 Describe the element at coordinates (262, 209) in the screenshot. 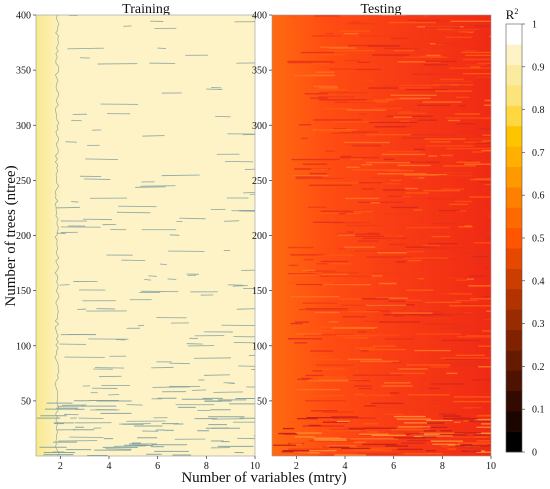

I see `testing-y-axis: 50 100 150 200 250 300 350 400` at that location.